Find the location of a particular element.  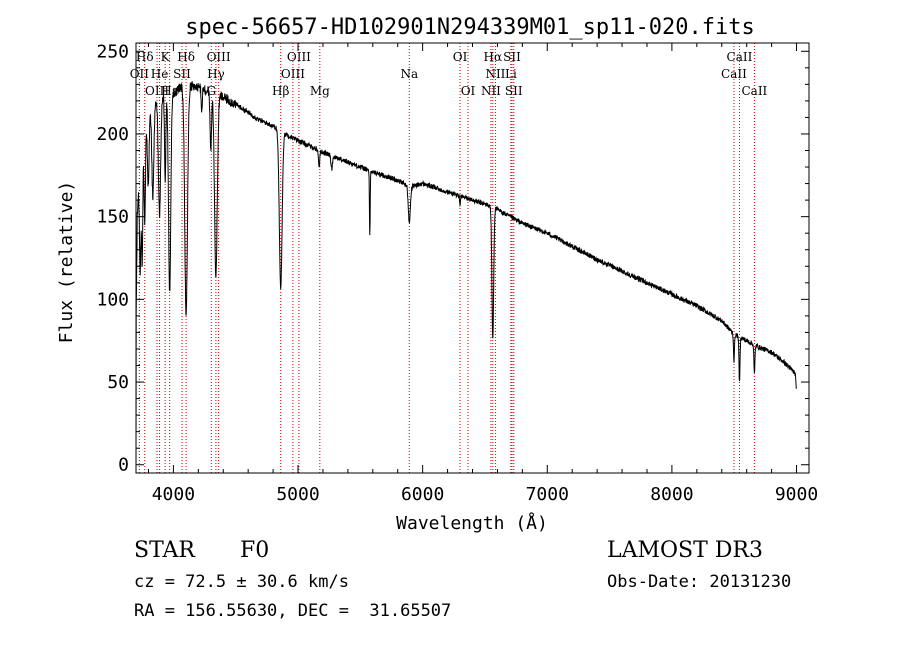

y-tick-label: 100 is located at coordinates (112, 299).